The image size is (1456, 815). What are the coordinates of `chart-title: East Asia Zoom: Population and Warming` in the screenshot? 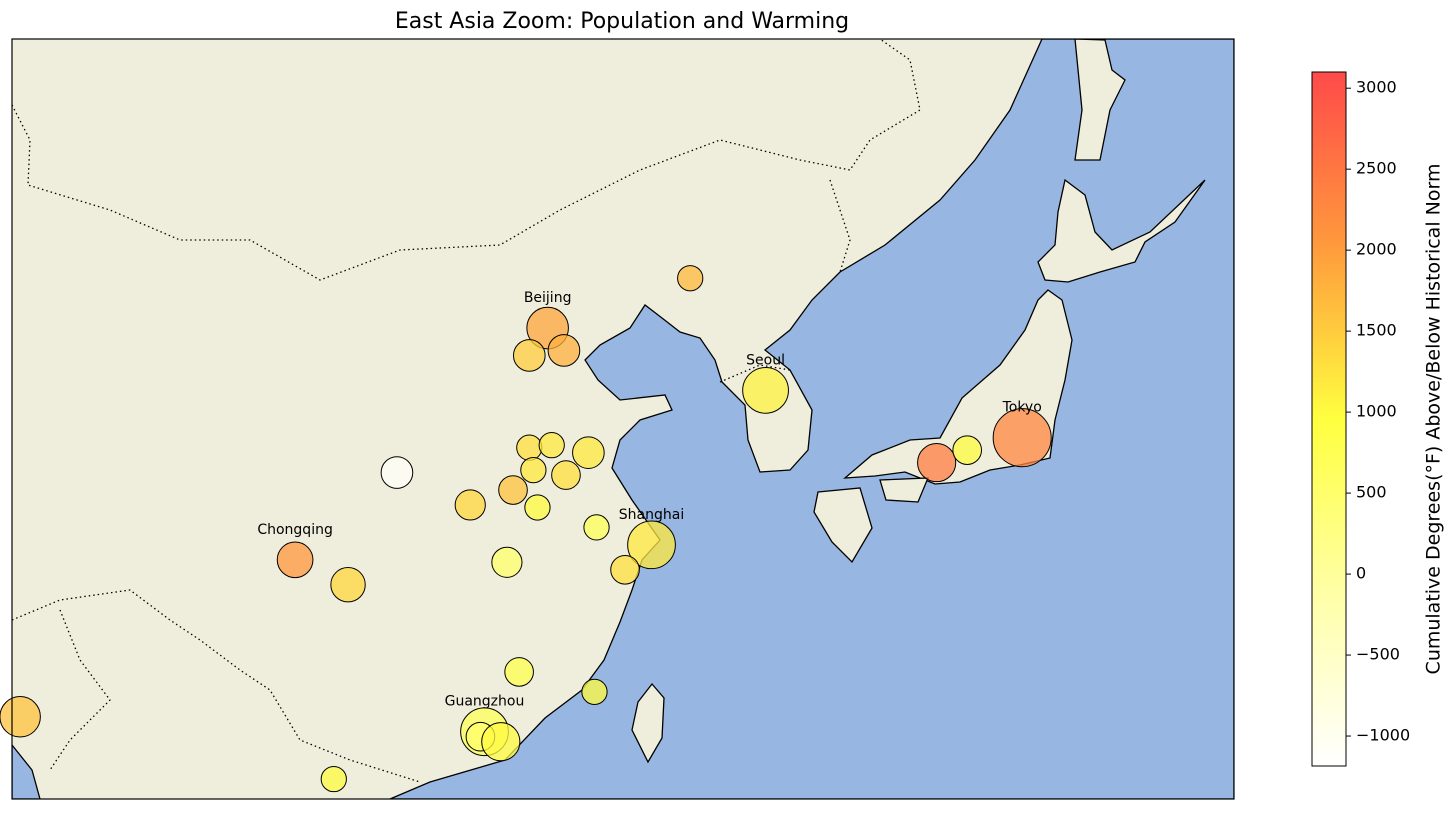 It's located at (622, 21).